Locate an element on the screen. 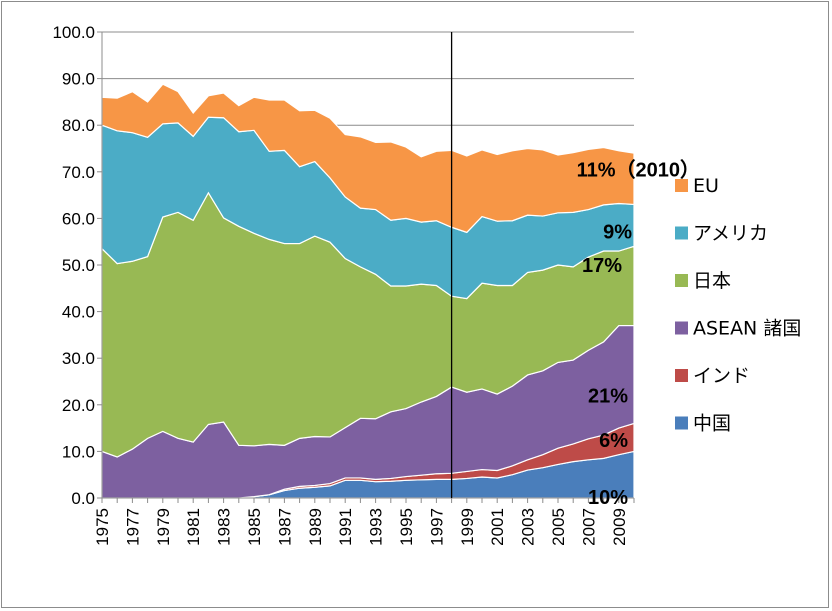  y-tick-label: 80.0 is located at coordinates (78, 125).